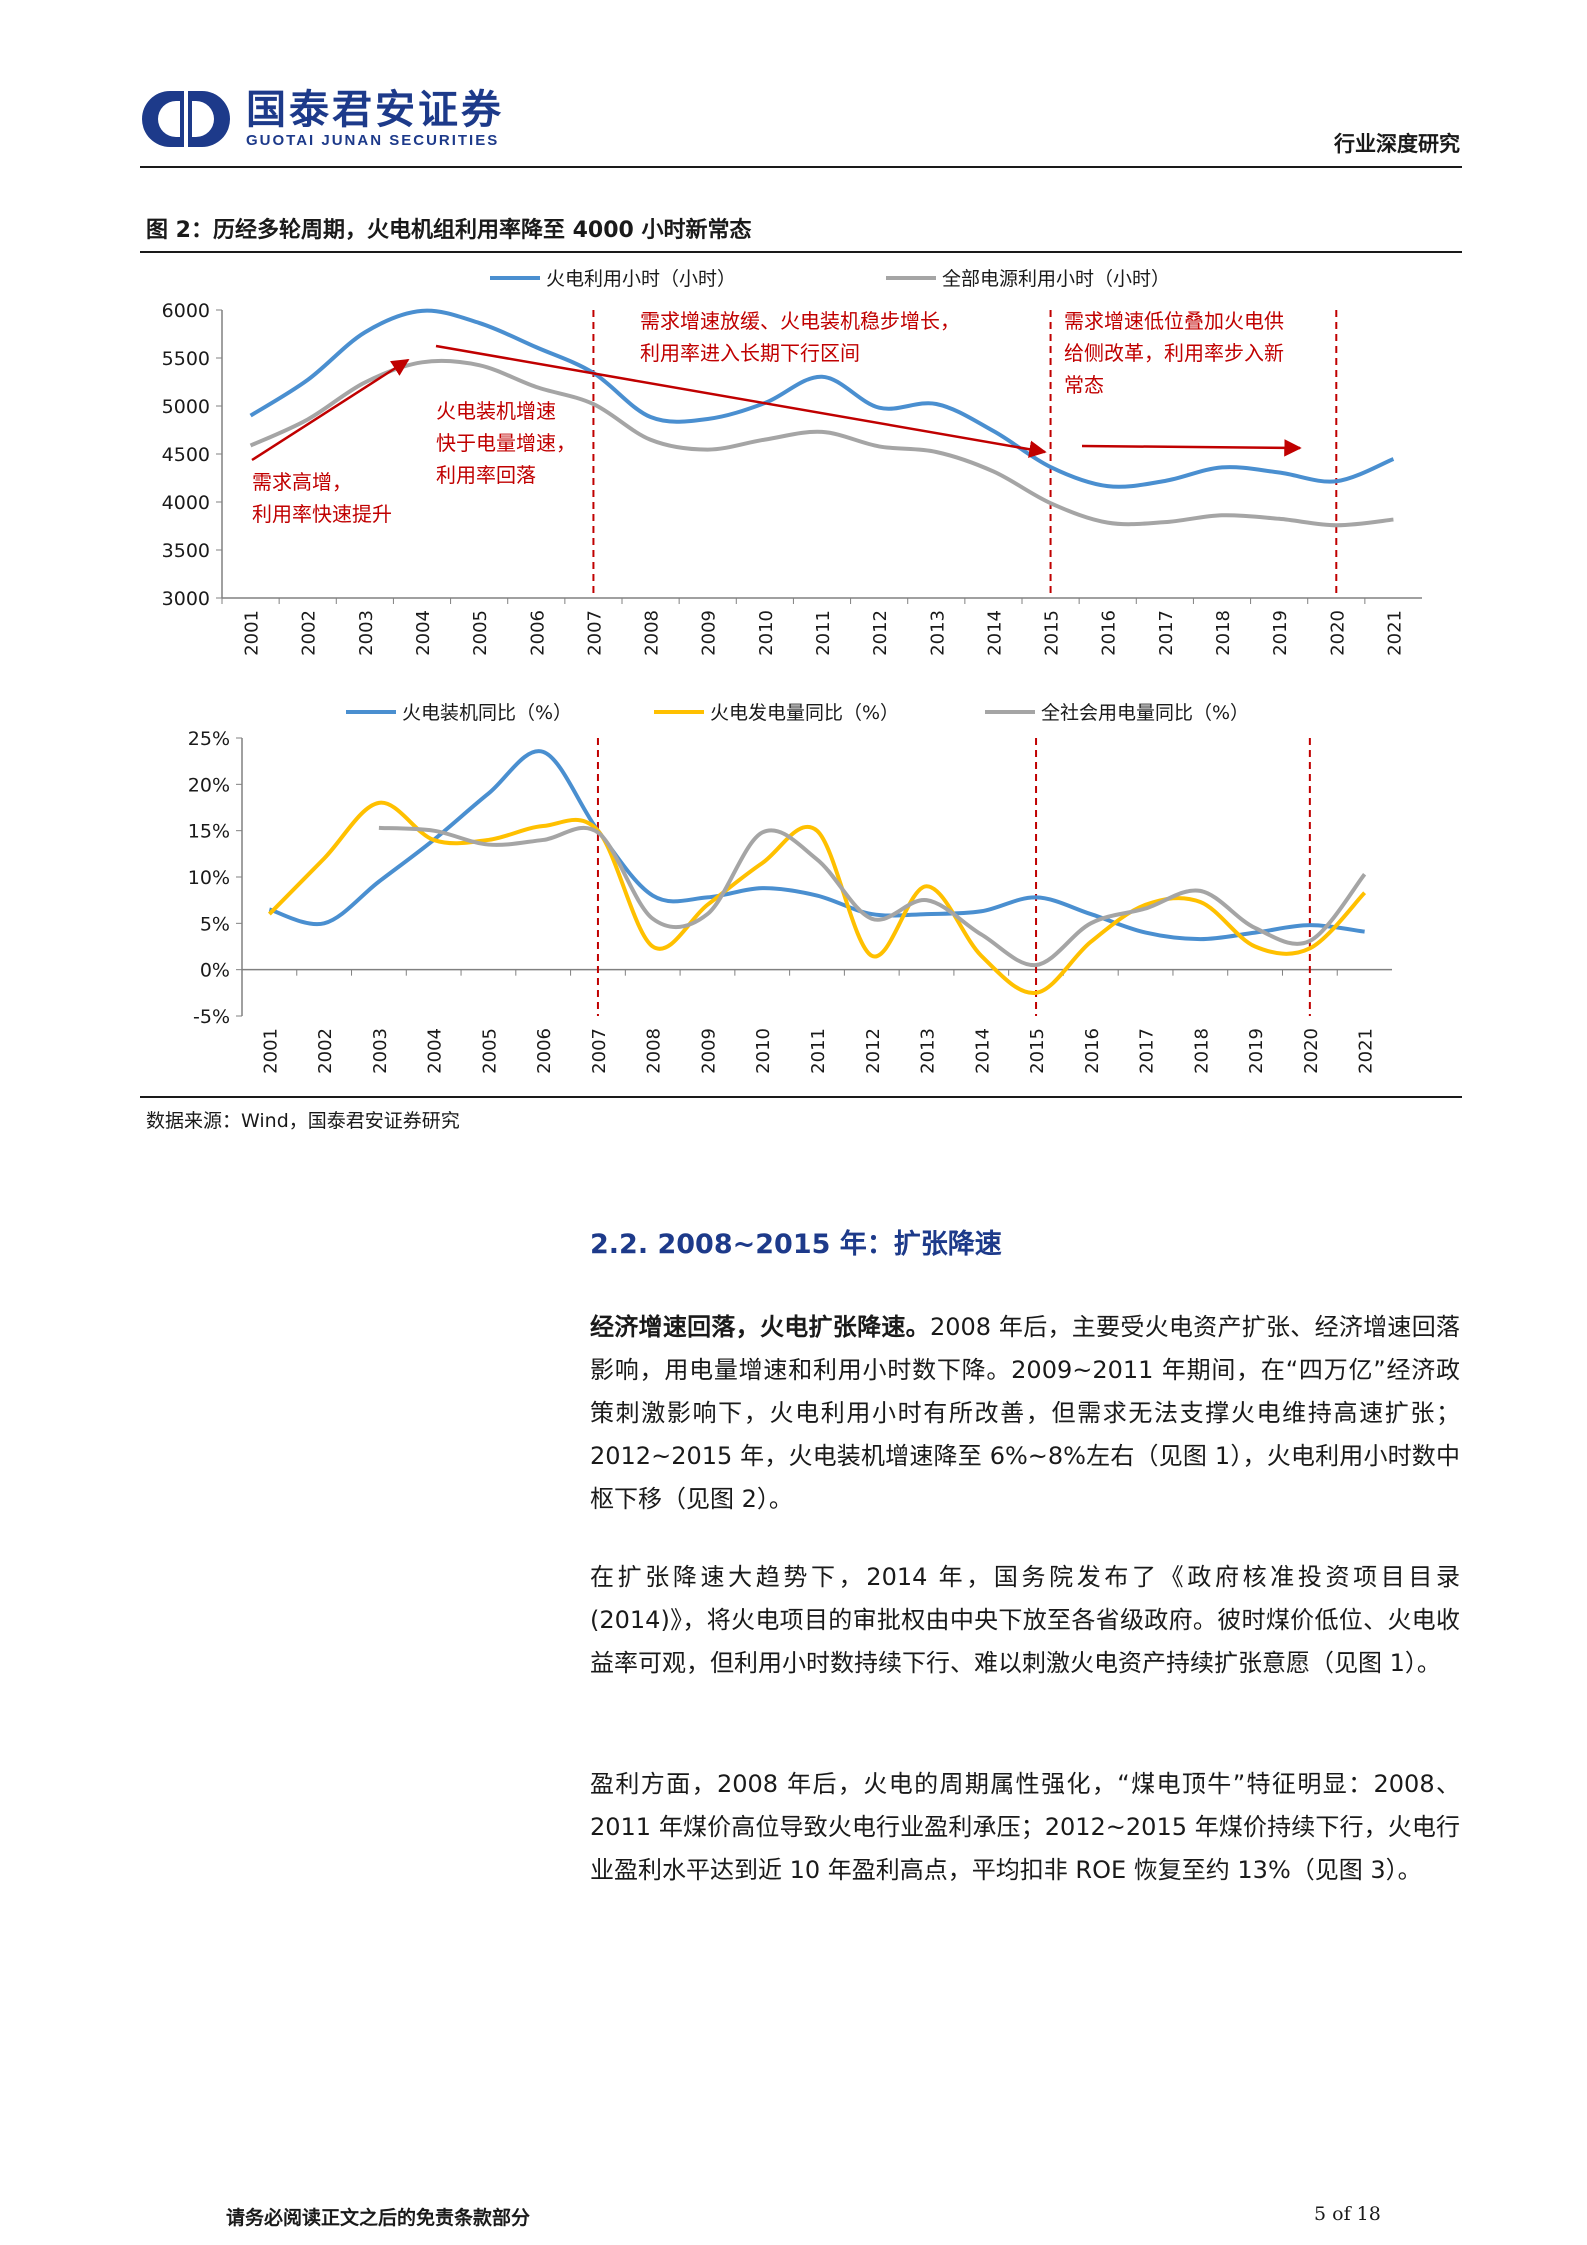 The image size is (1587, 2245). Describe the element at coordinates (373, 140) in the screenshot. I see `logo-english-name: GUOTAI JUNAN SECURITIES` at that location.